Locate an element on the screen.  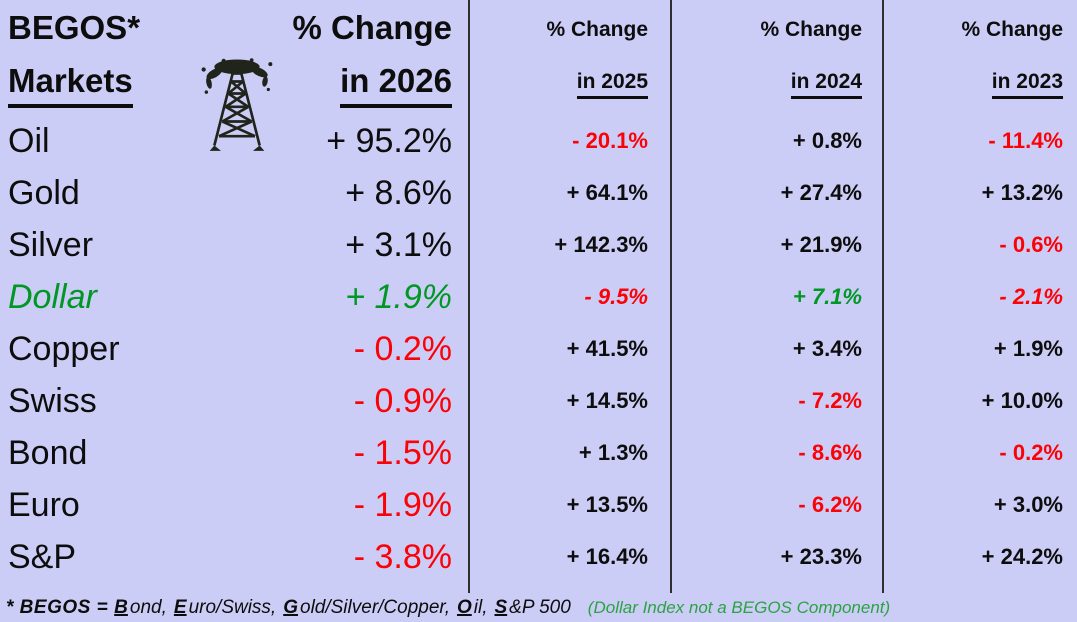
value-s-p-2023: + 24.2% is located at coordinates (979, 557).